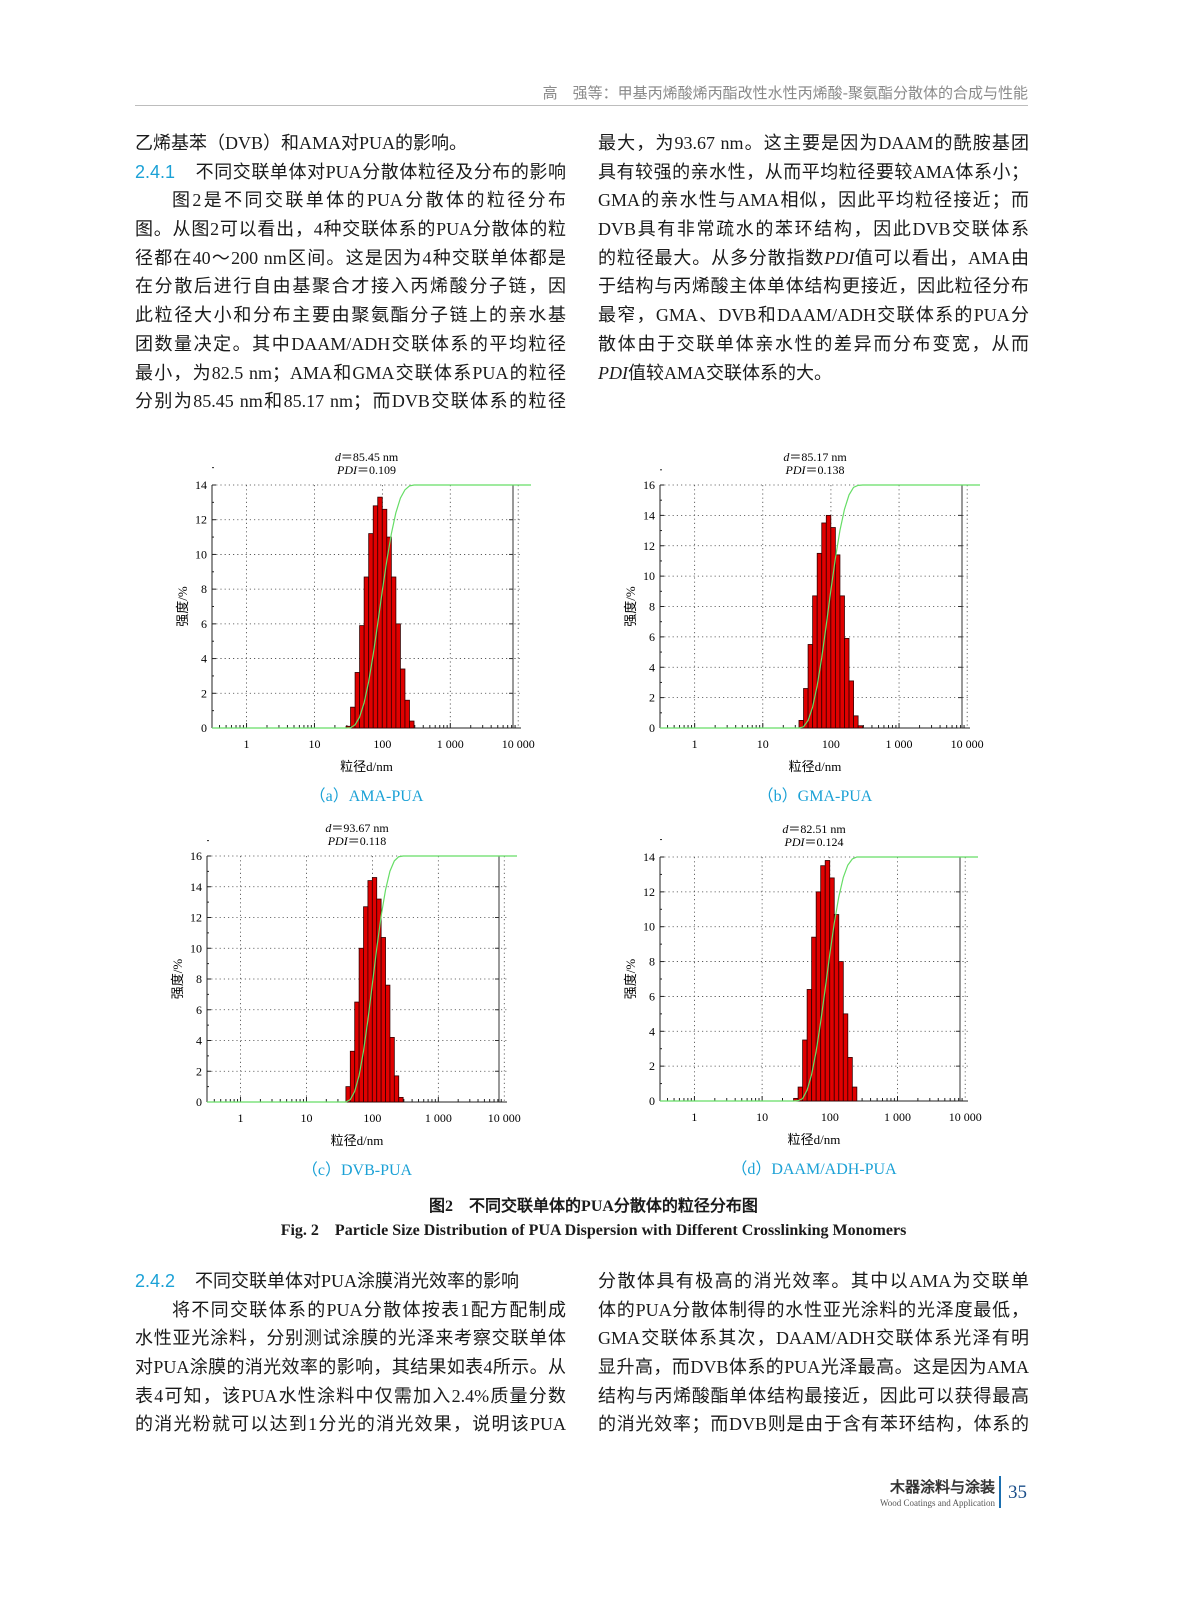  I want to click on text-segment: 的粒径最大。从多分散指数, so click(711, 257).